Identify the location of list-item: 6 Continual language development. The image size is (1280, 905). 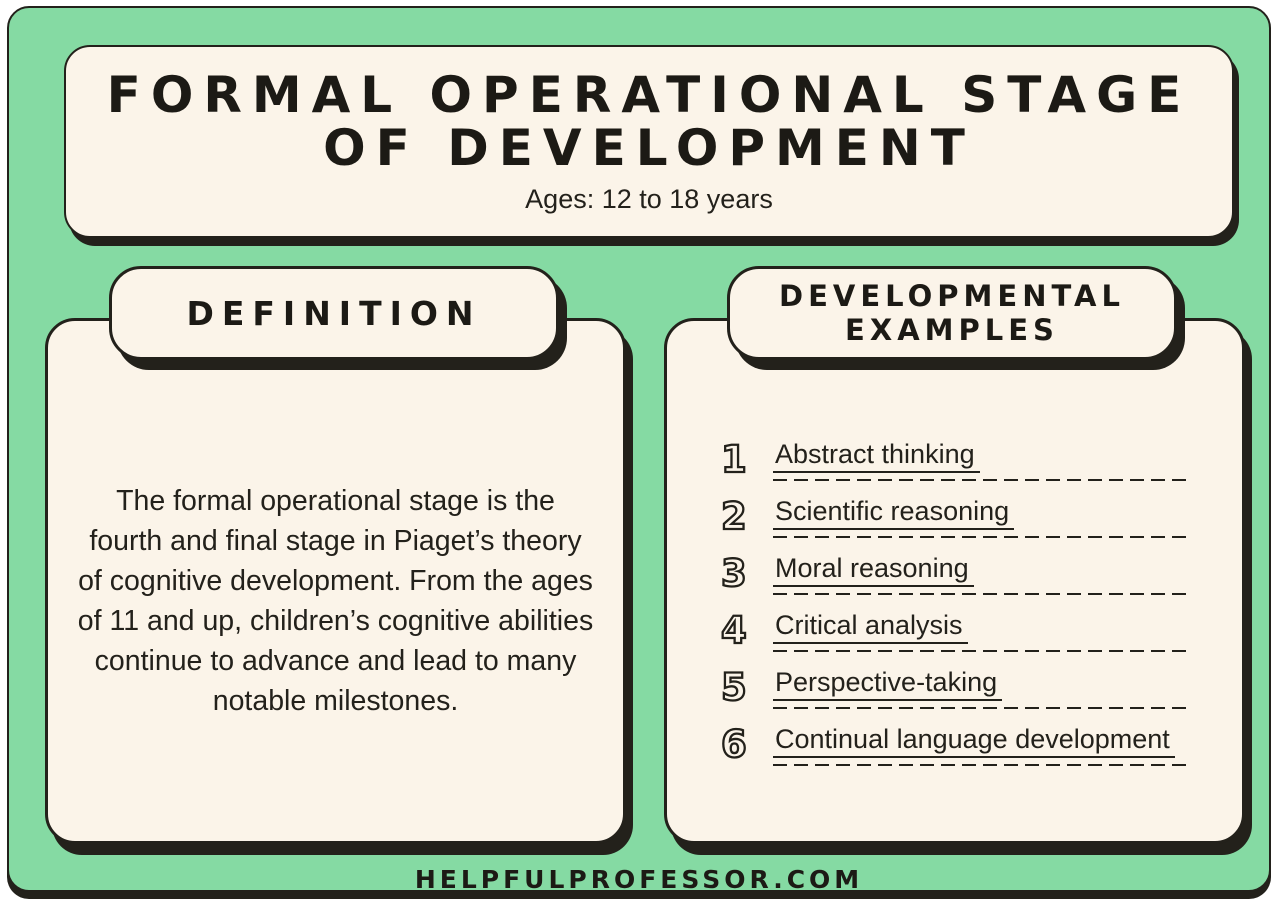
(951, 738).